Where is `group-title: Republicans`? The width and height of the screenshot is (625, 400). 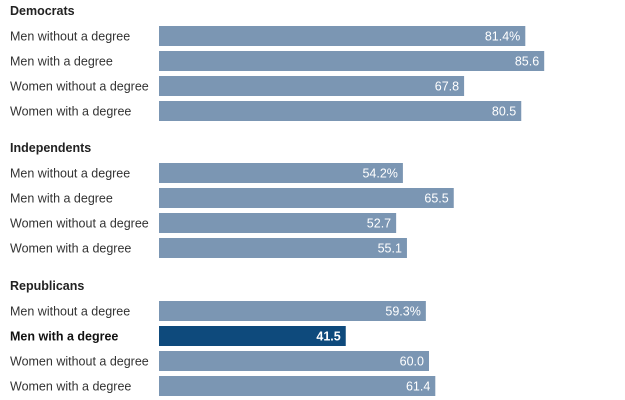
group-title: Republicans is located at coordinates (47, 286).